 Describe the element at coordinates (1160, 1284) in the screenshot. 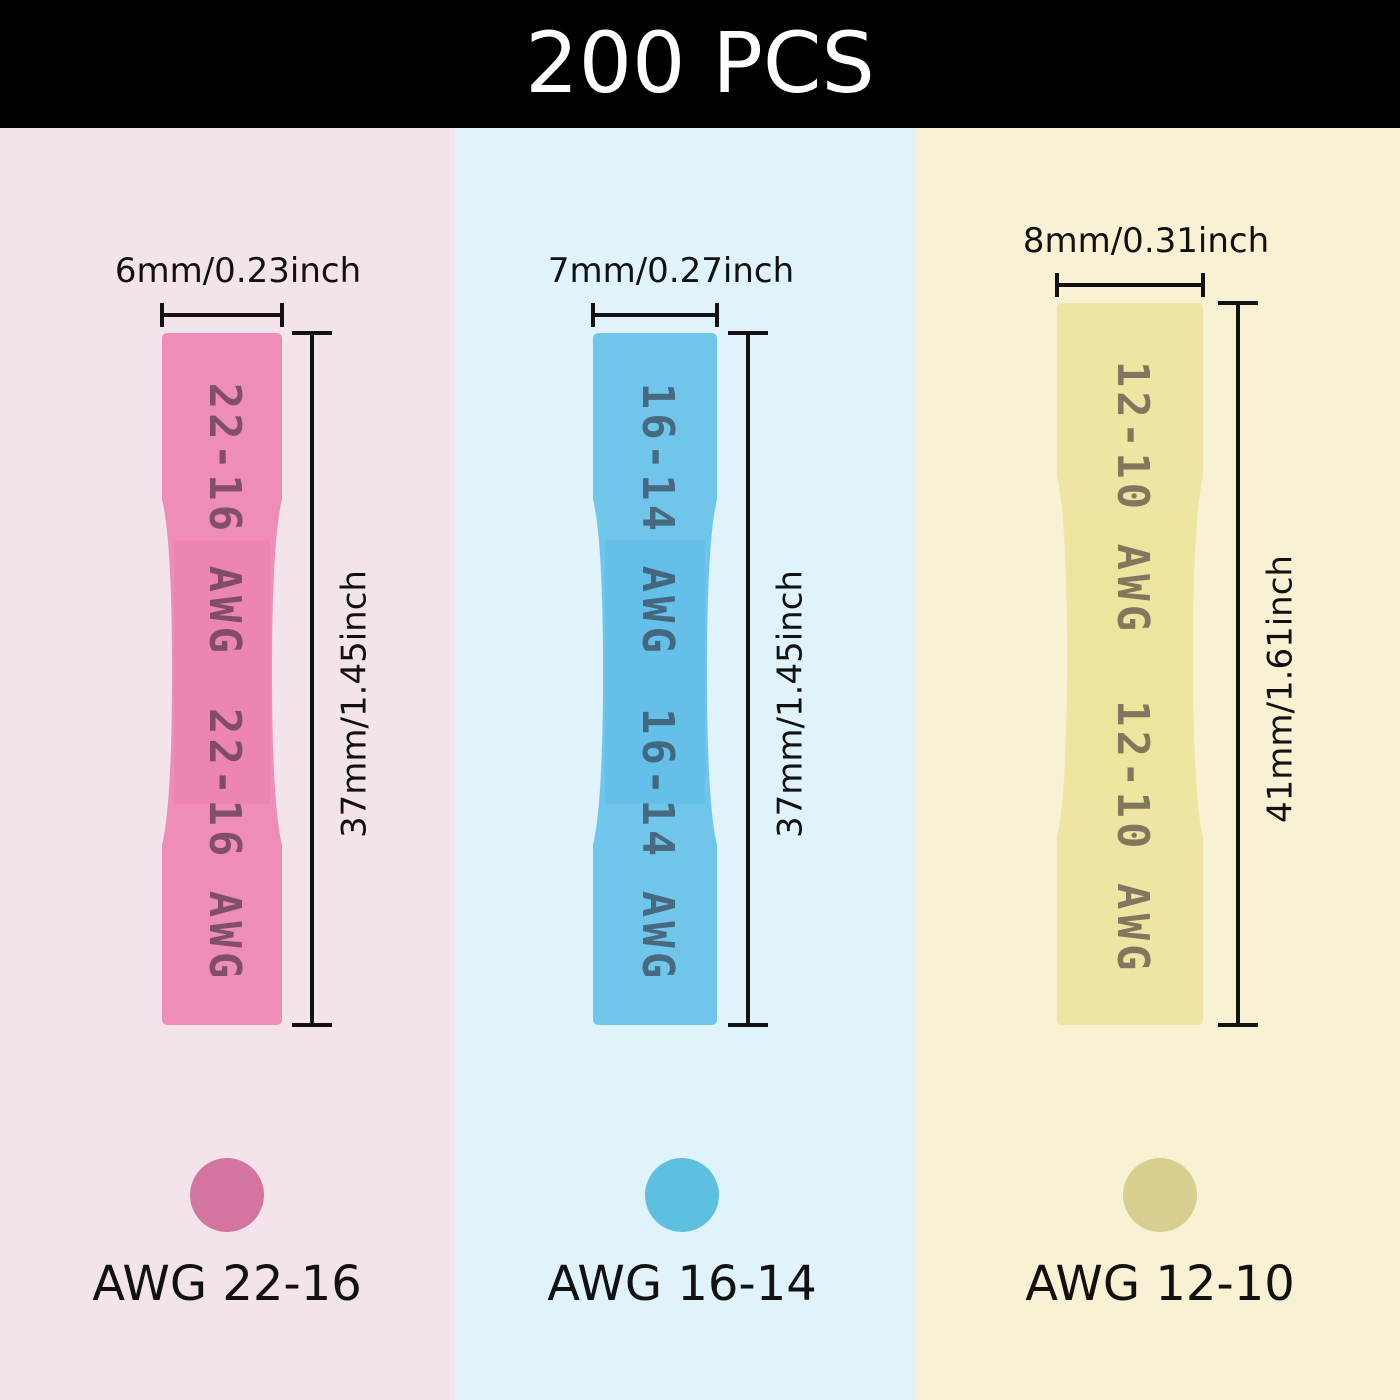

I see `awg-label: AWG 12-10` at that location.